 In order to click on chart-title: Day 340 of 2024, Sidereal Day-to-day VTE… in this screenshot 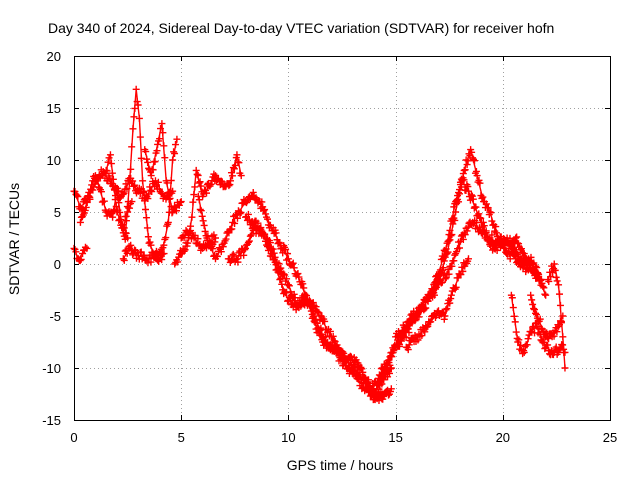, I will do `click(301, 28)`.